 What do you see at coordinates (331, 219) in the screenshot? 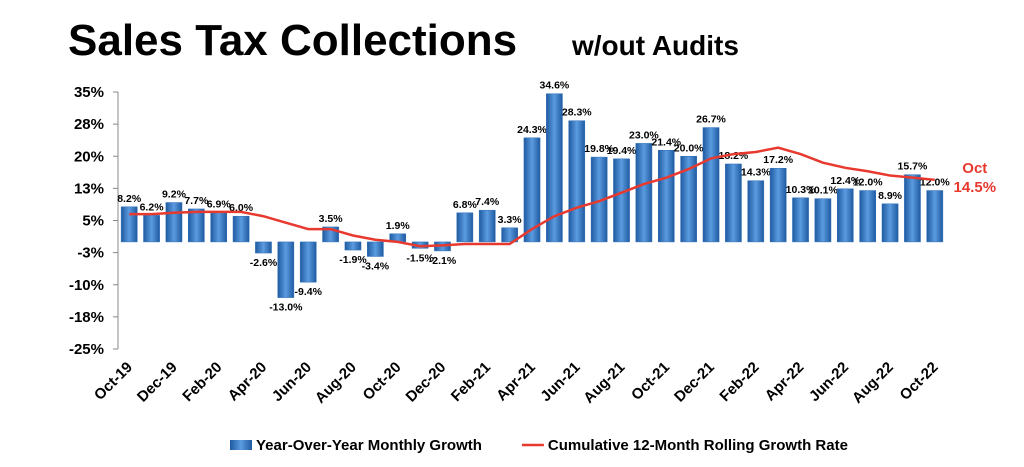
I see `data-label: 3.5%` at bounding box center [331, 219].